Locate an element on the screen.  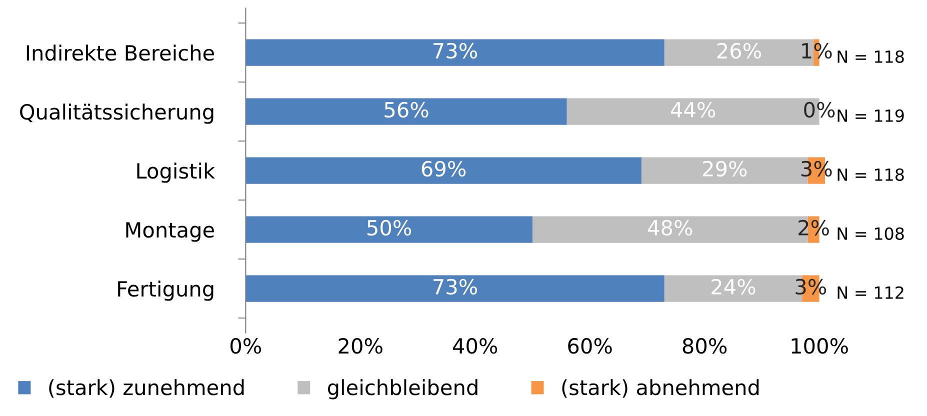
x-tick-label: 40% is located at coordinates (475, 346).